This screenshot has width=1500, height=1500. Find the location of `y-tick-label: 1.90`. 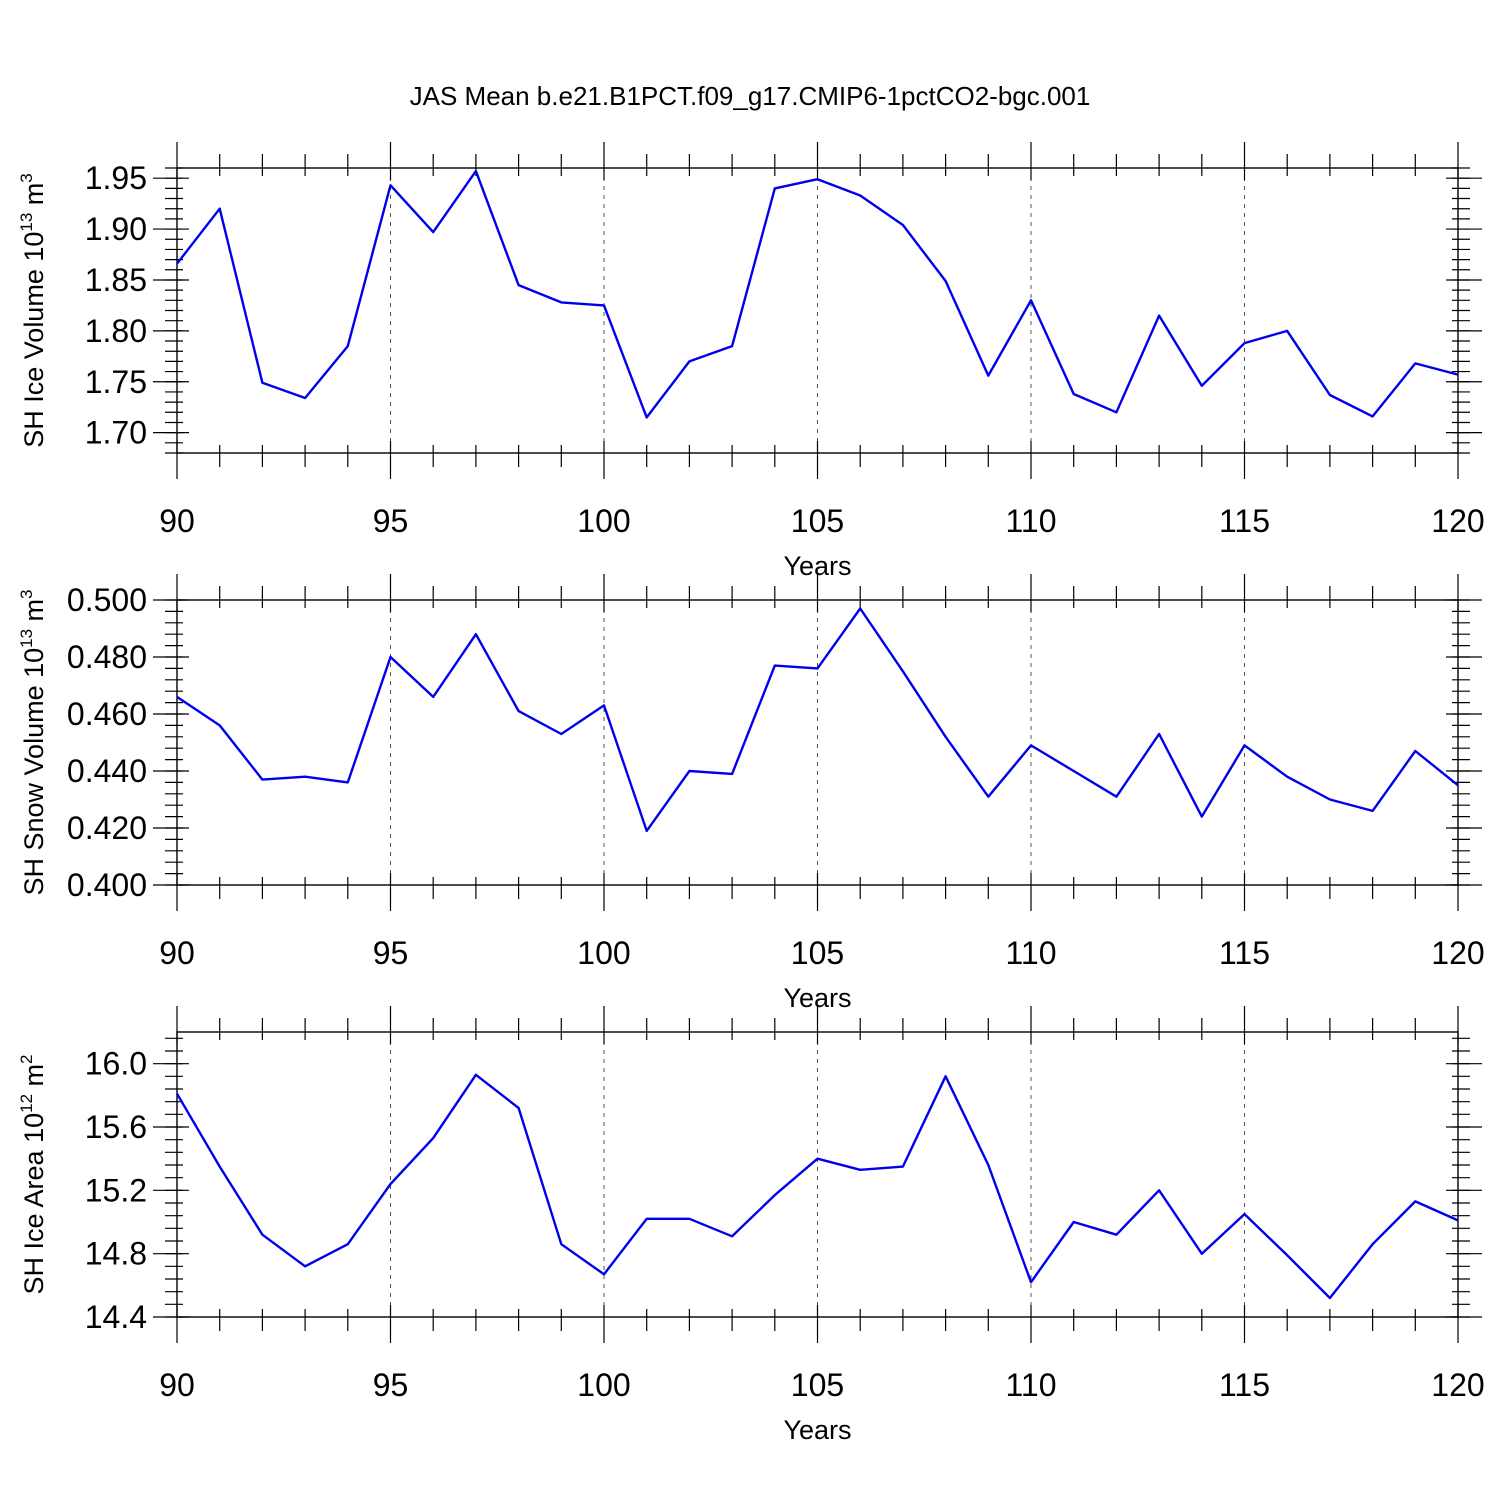

y-tick-label: 1.90 is located at coordinates (116, 229).